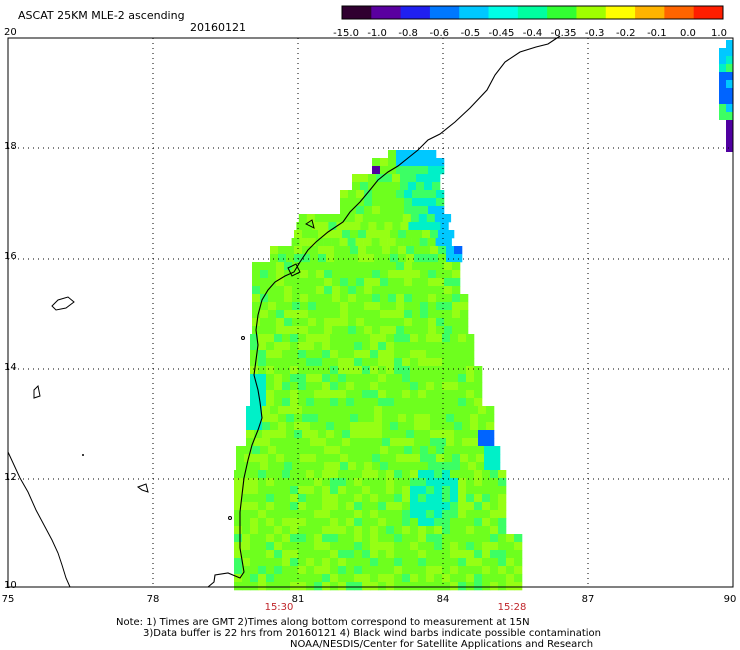 This screenshot has width=740, height=650. What do you see at coordinates (10, 367) in the screenshot?
I see `y-tick-14: 14` at bounding box center [10, 367].